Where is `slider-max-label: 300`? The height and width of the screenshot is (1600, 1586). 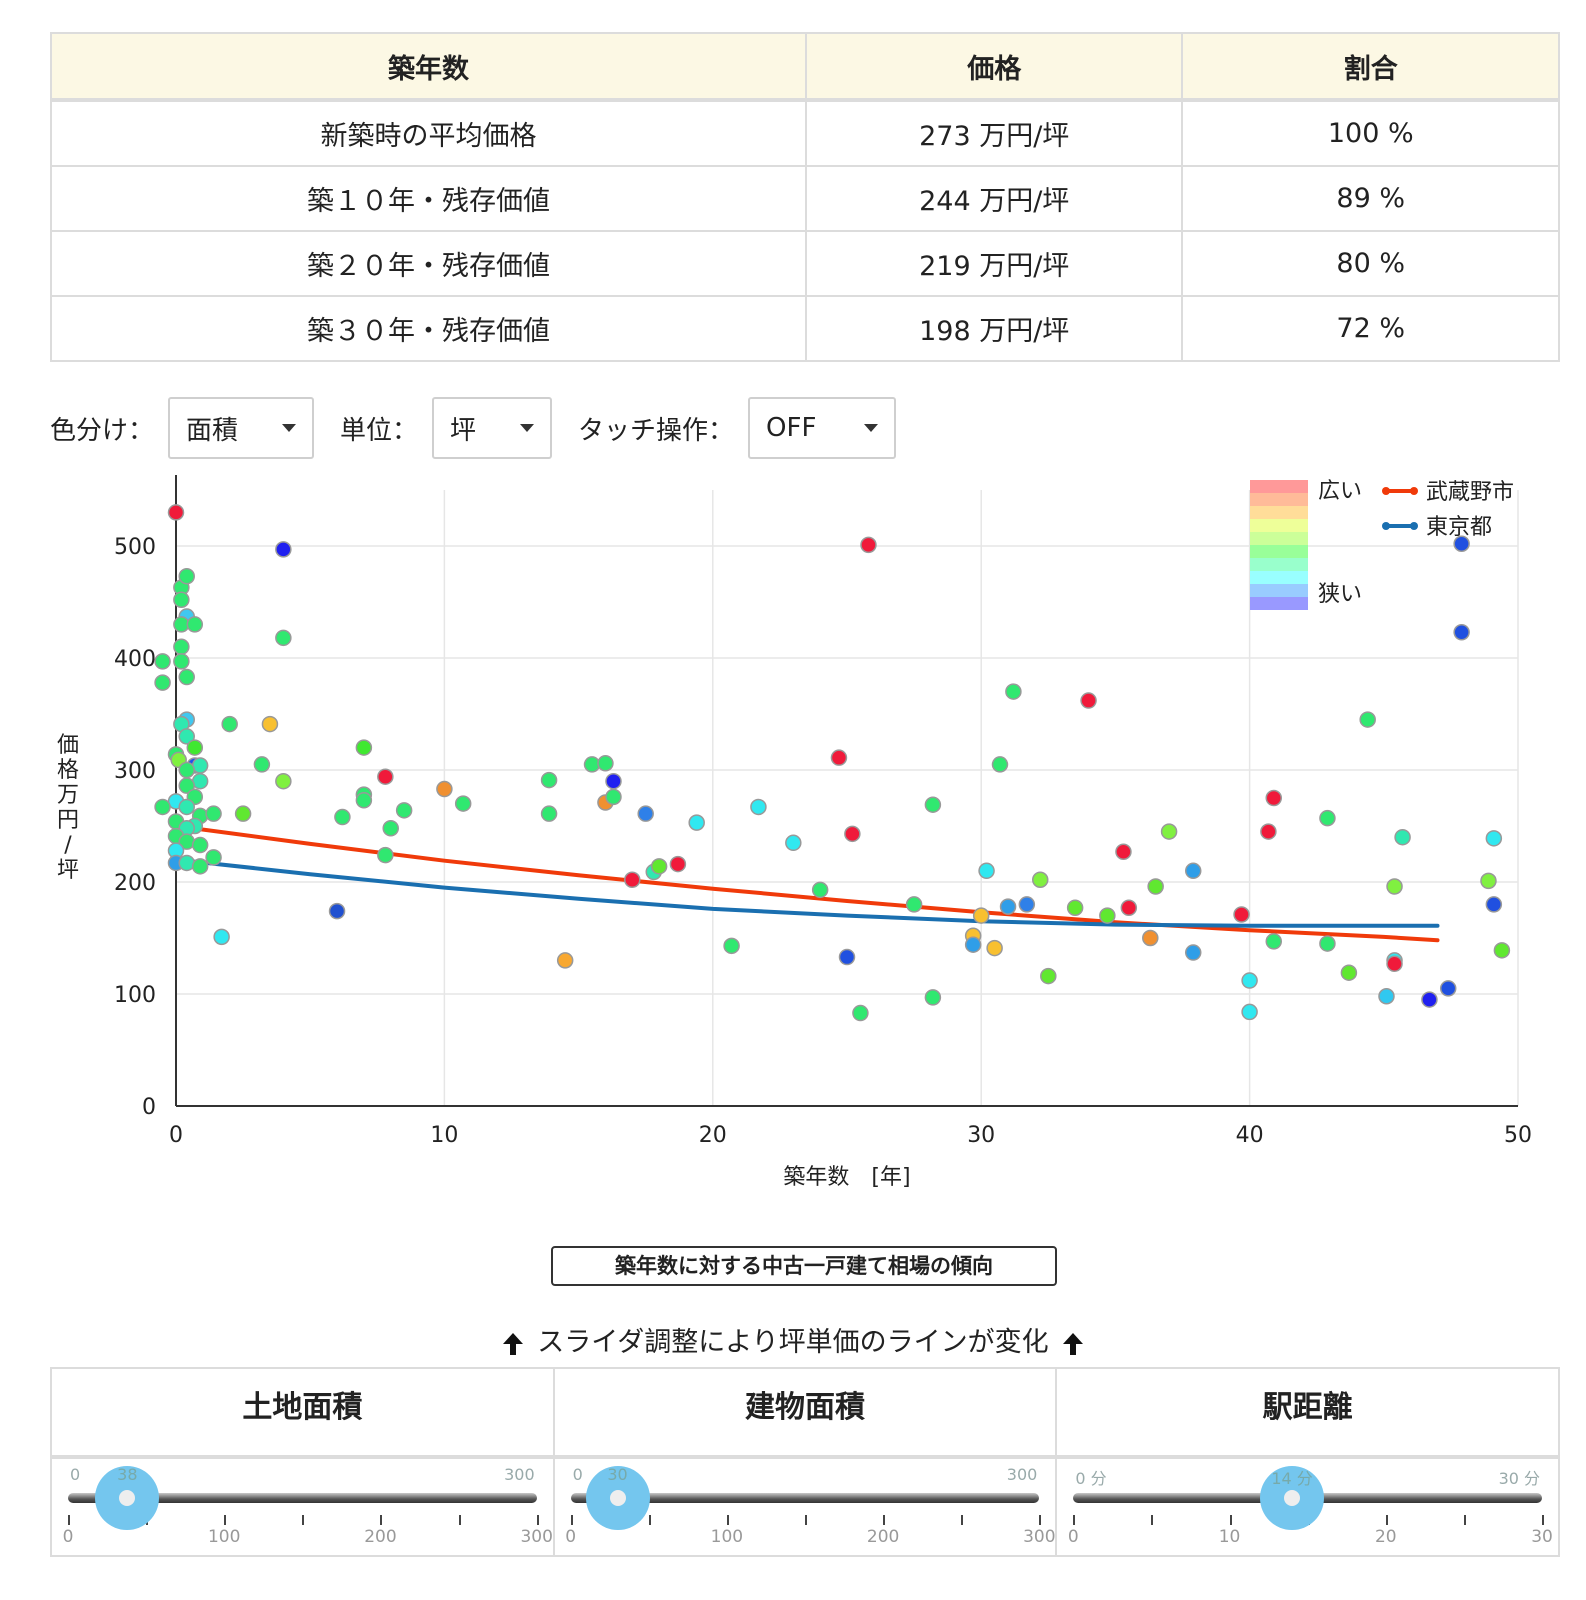
slider-max-label: 300 is located at coordinates (1022, 1474).